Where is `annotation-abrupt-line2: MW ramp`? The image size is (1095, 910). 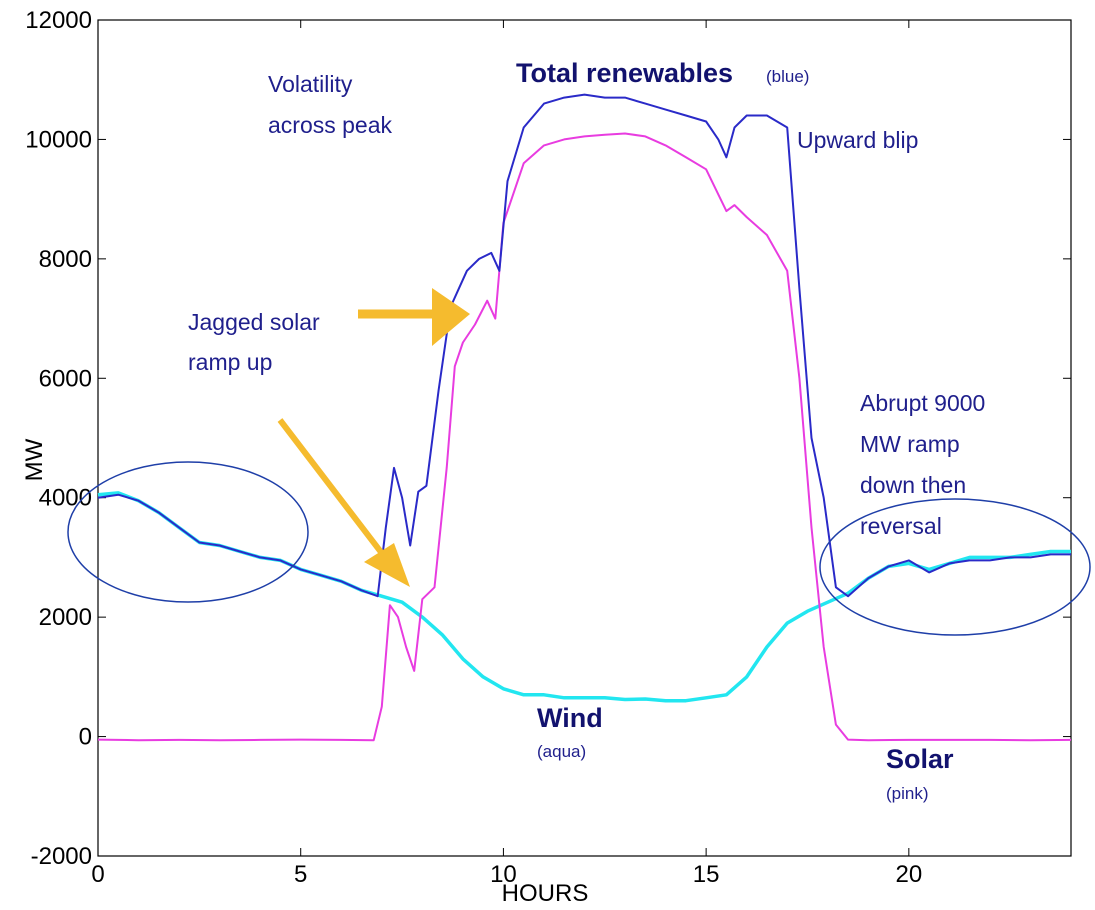 annotation-abrupt-line2: MW ramp is located at coordinates (910, 444).